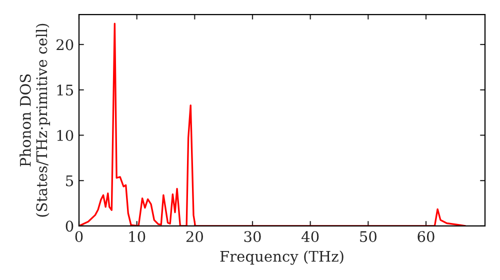 The image size is (500, 280). I want to click on x-tick-label: 0, so click(79, 236).